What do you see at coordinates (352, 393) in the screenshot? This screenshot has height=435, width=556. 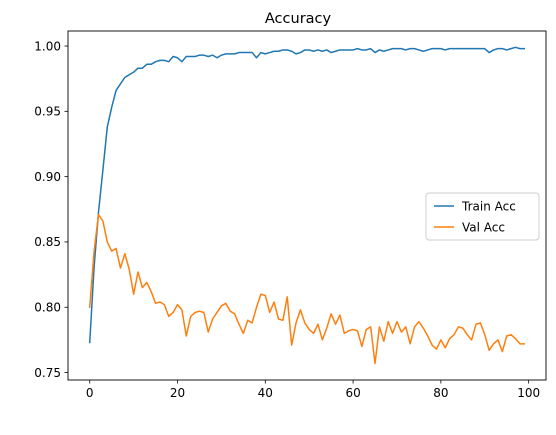 I see `x-tick-label: 60` at bounding box center [352, 393].